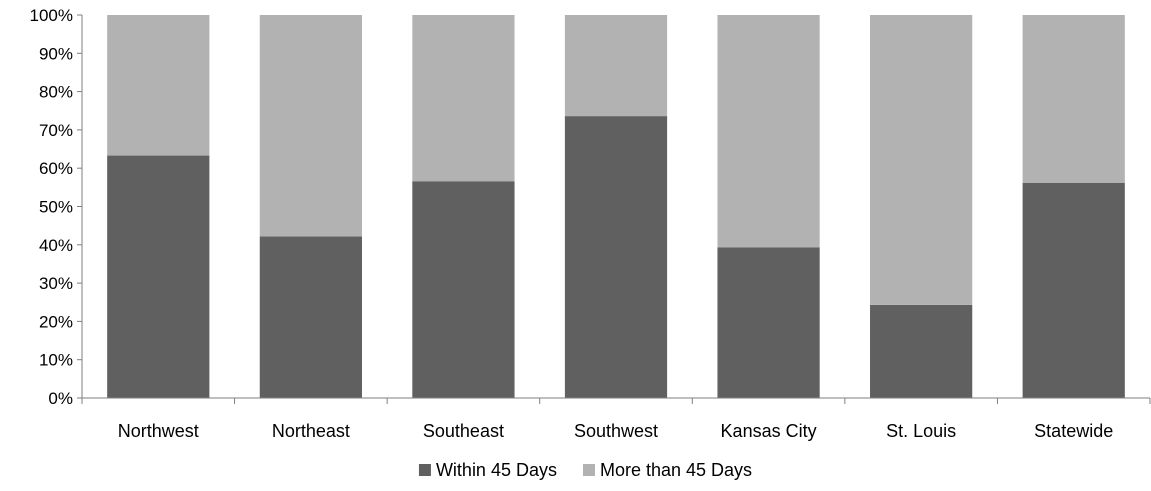 Image resolution: width=1151 pixels, height=491 pixels. Describe the element at coordinates (1073, 431) in the screenshot. I see `x-category-label: Statewide` at that location.